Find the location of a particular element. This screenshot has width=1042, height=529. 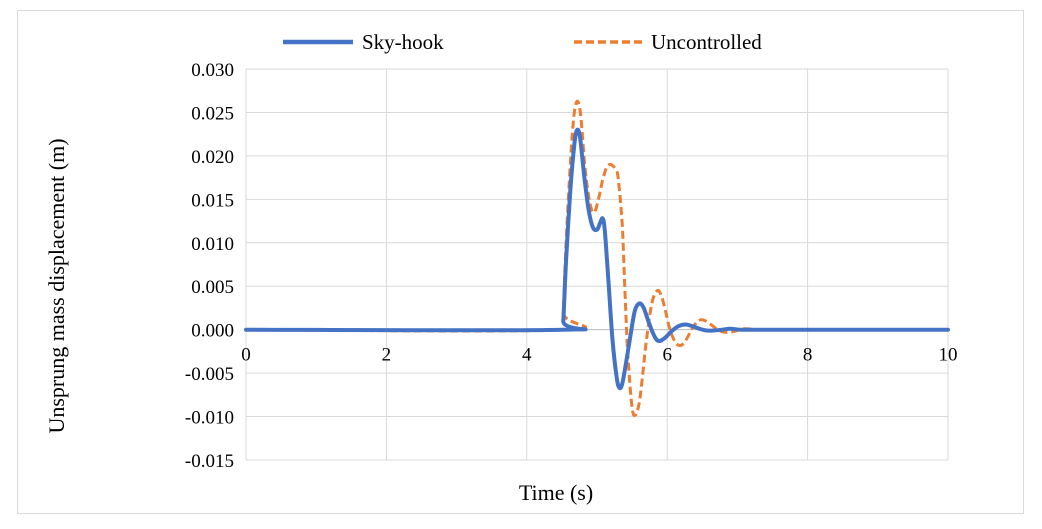

x-tick-label: 10 is located at coordinates (948, 355).